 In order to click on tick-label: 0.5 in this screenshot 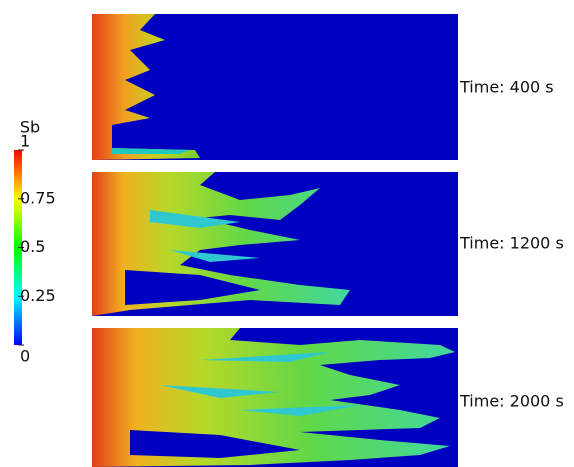, I will do `click(32, 246)`.